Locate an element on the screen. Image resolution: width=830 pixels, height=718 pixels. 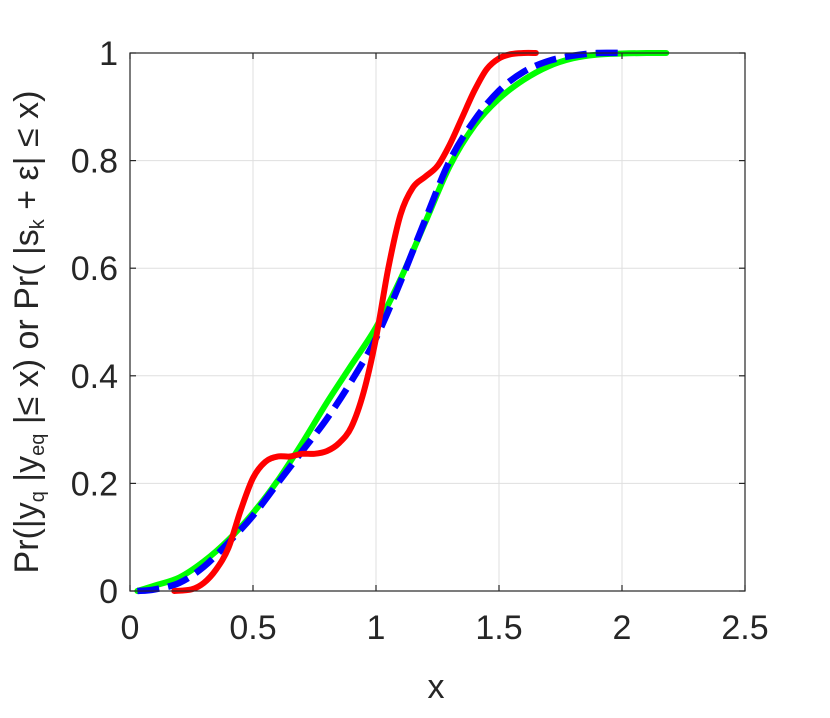
y-axis-label-part-1: Pr(|y is located at coordinates (27, 537).